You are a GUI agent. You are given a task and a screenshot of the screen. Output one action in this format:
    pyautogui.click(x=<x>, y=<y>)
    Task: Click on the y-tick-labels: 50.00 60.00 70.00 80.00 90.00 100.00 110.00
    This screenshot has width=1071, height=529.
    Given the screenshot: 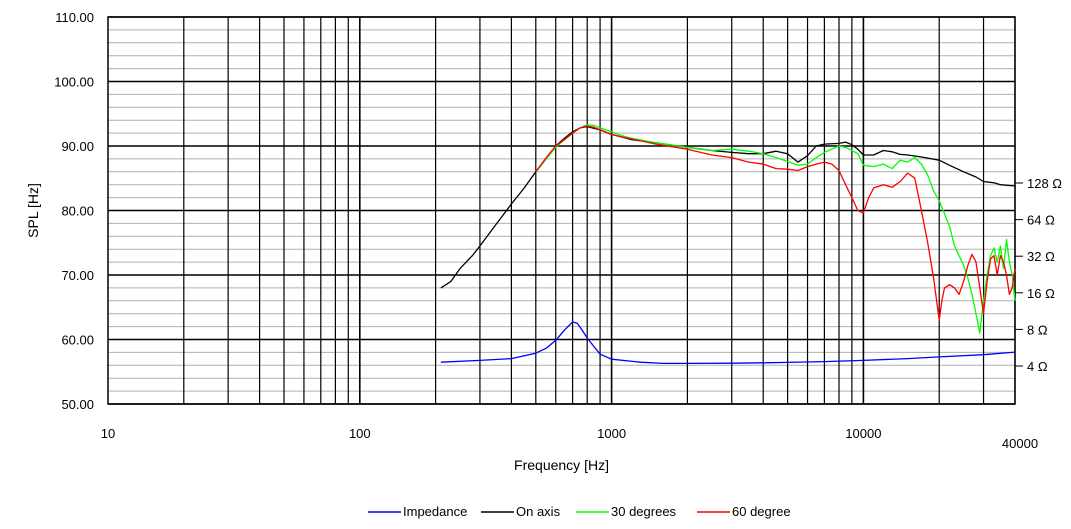 What is the action you would take?
    pyautogui.click(x=74, y=211)
    